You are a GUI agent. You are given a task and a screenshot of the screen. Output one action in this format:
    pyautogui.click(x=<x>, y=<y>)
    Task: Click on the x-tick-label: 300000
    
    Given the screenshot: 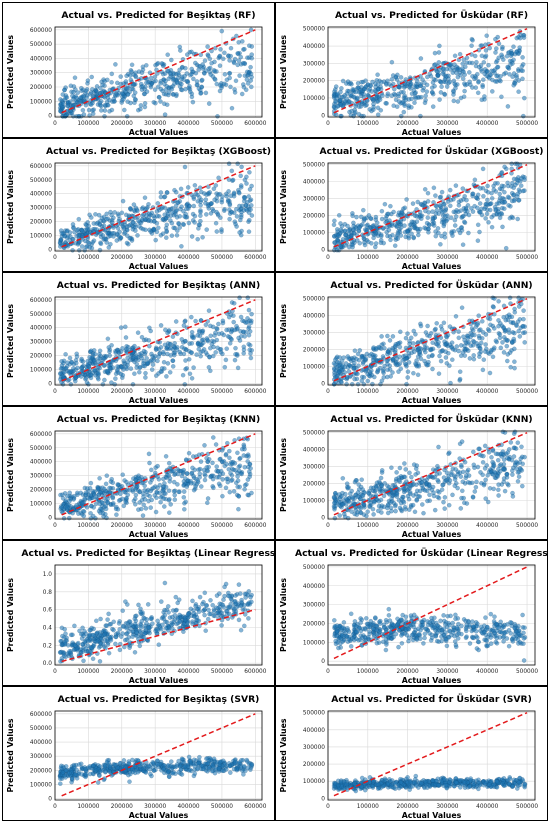 What is the action you would take?
    pyautogui.click(x=155, y=124)
    